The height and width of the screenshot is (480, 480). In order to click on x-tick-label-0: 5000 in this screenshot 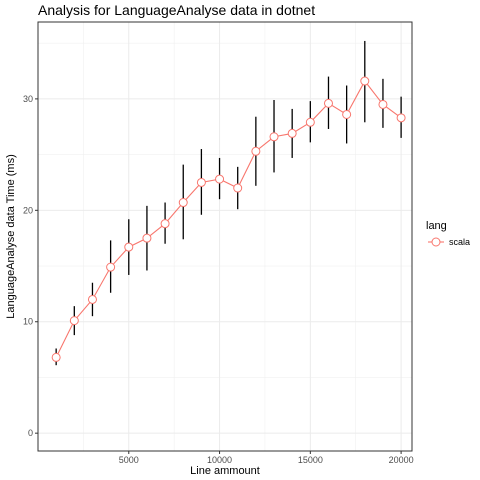, I will do `click(129, 460)`.